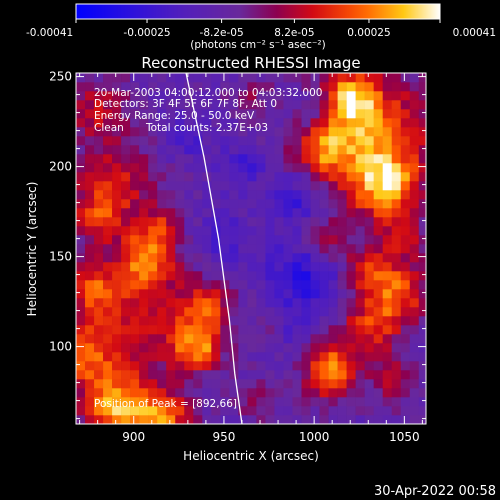 Image resolution: width=500 pixels, height=500 pixels. I want to click on x-tick-label: 950, so click(223, 437).